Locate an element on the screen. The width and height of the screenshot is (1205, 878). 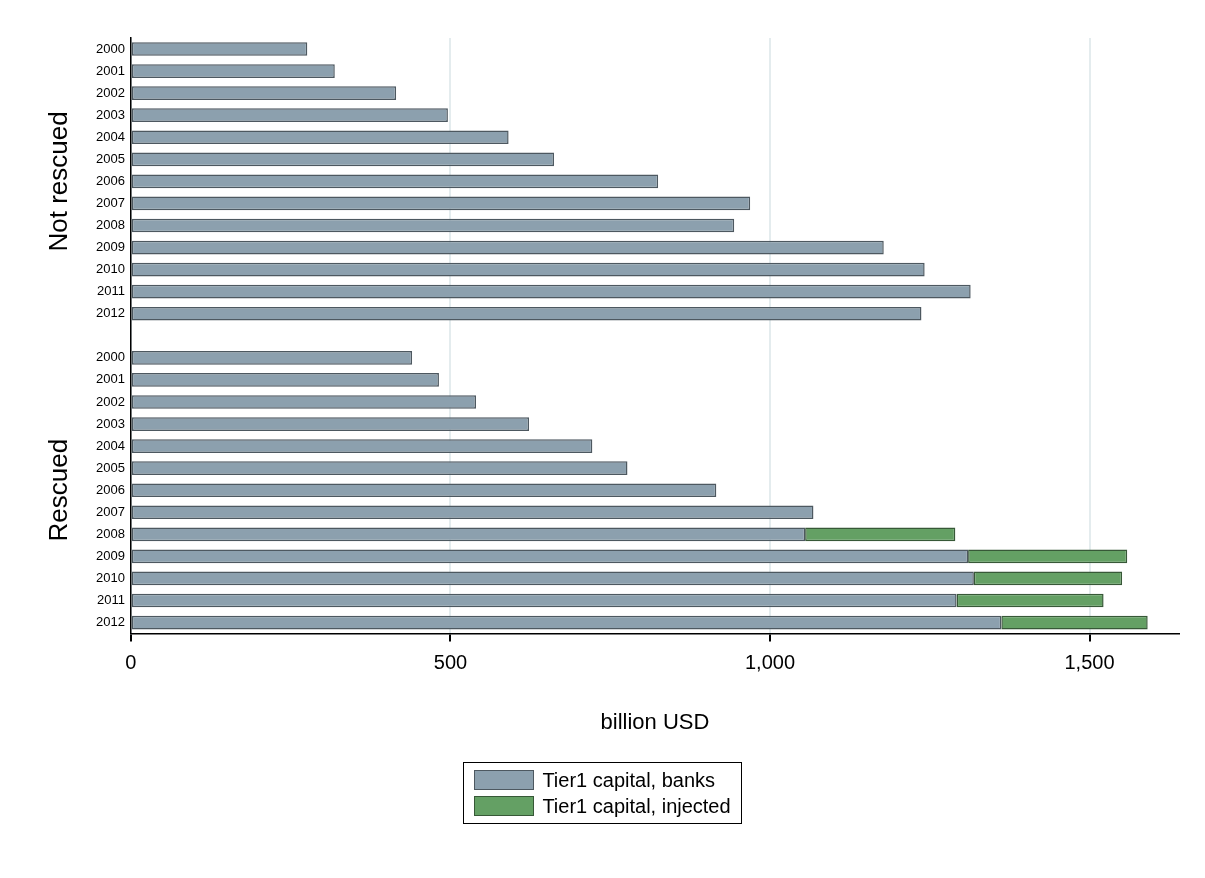
x-axis-title: billion USD is located at coordinates (655, 721).